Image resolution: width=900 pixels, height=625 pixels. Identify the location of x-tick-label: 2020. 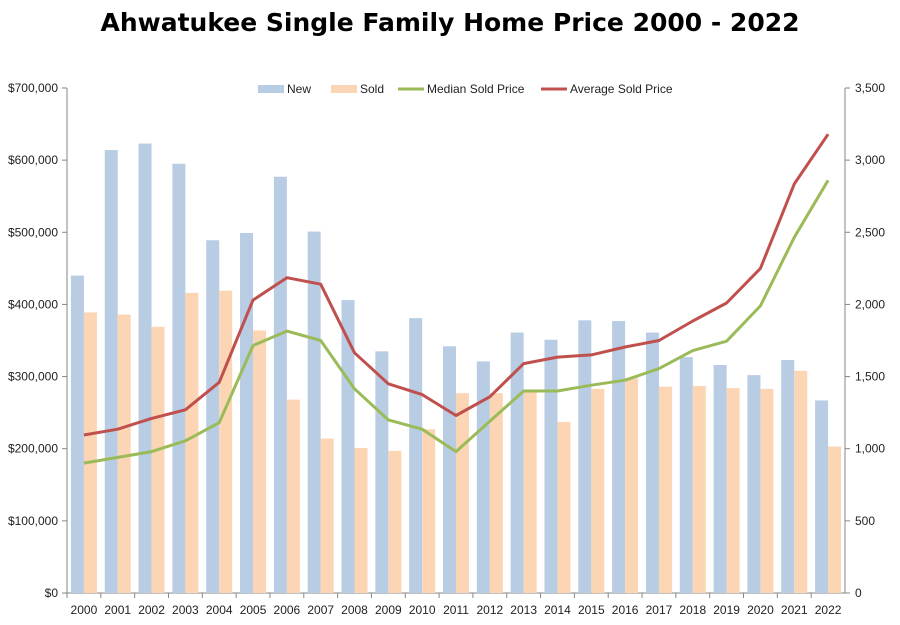
(760, 610).